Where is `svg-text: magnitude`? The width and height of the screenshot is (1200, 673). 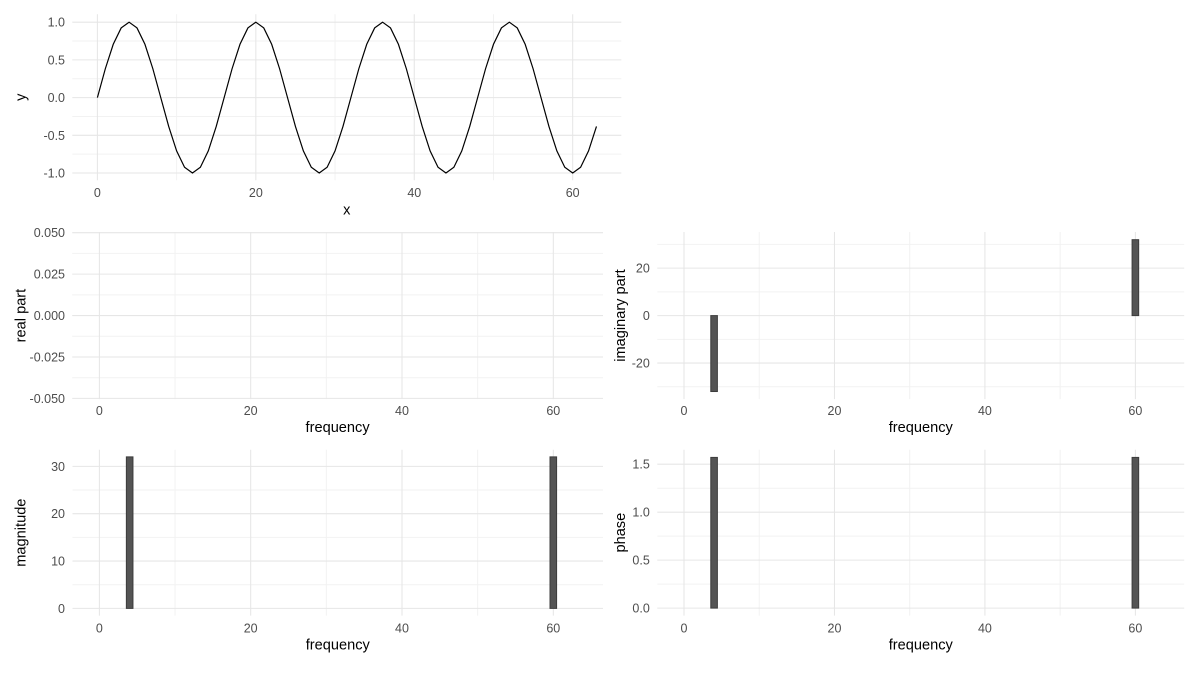 svg-text: magnitude is located at coordinates (22, 533).